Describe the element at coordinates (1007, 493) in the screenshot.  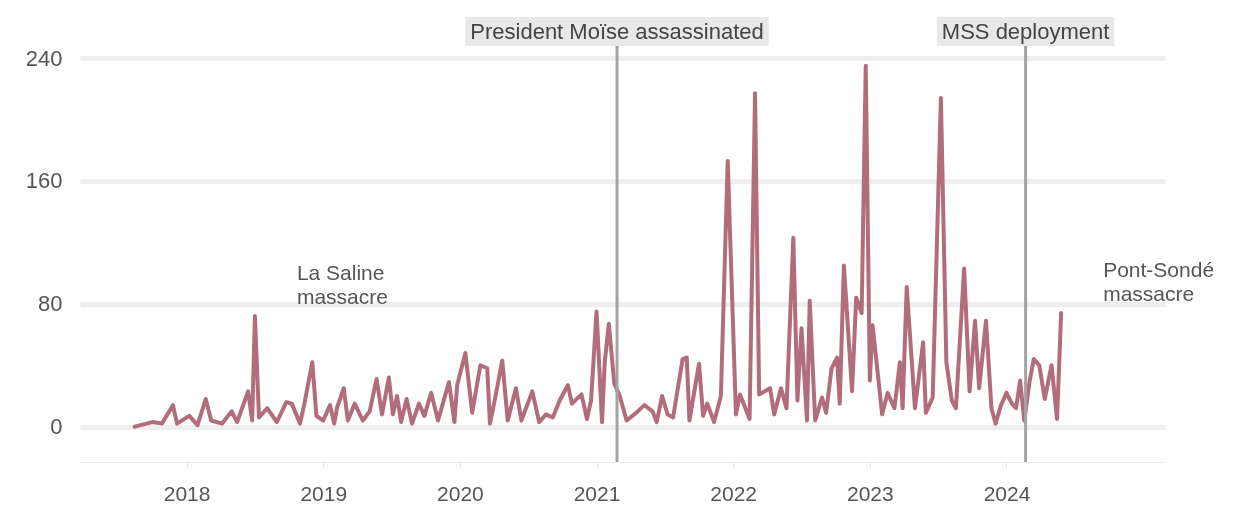
I see `x-tick-label: 2024` at that location.